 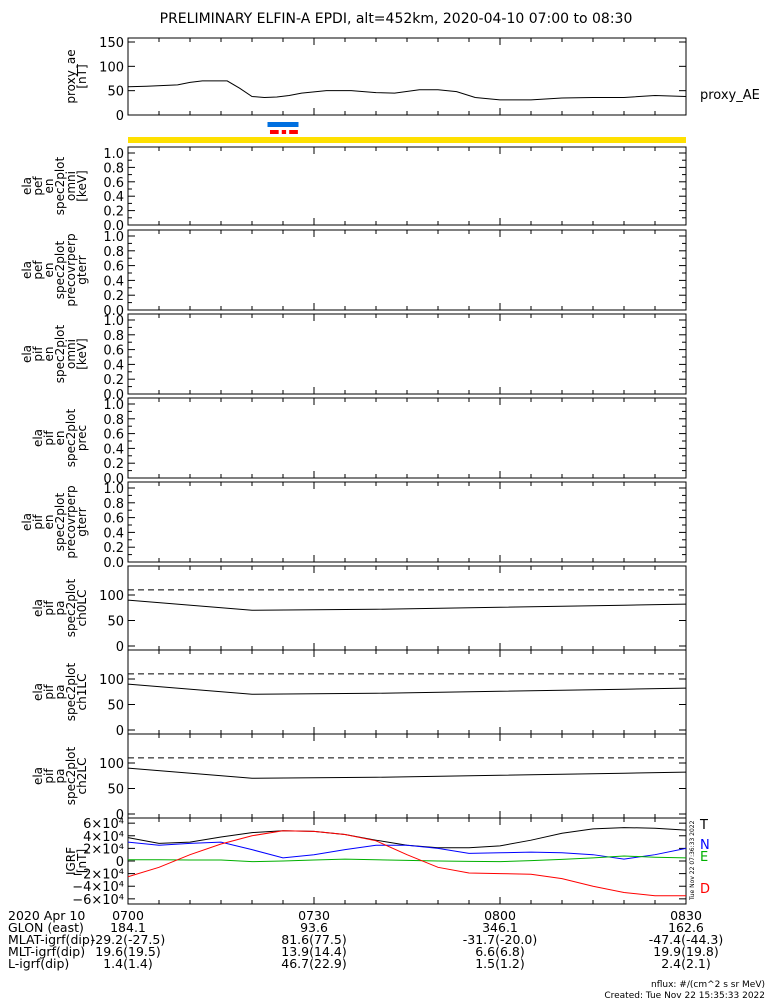 What do you see at coordinates (407, 850) in the screenshot?
I see `series-line-N` at bounding box center [407, 850].